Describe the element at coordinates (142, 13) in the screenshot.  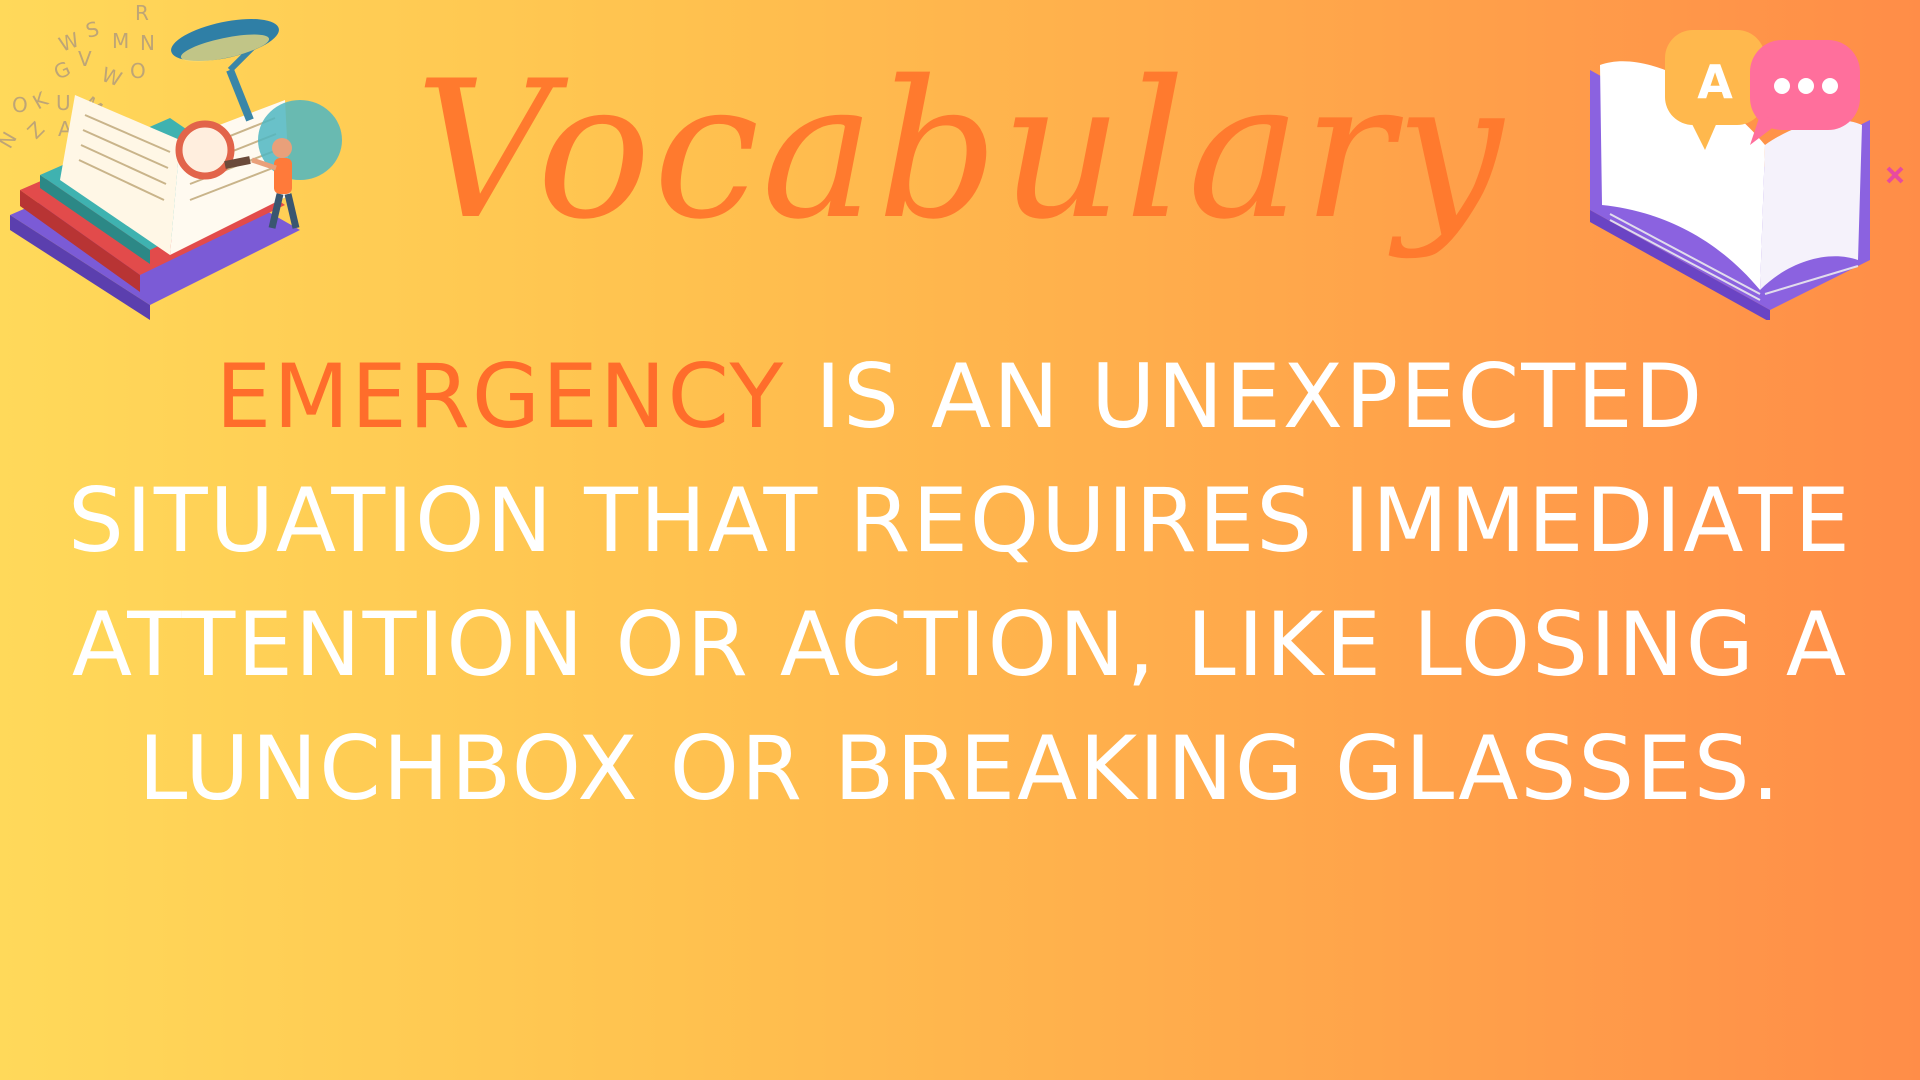
I see `svg-text: R` at that location.